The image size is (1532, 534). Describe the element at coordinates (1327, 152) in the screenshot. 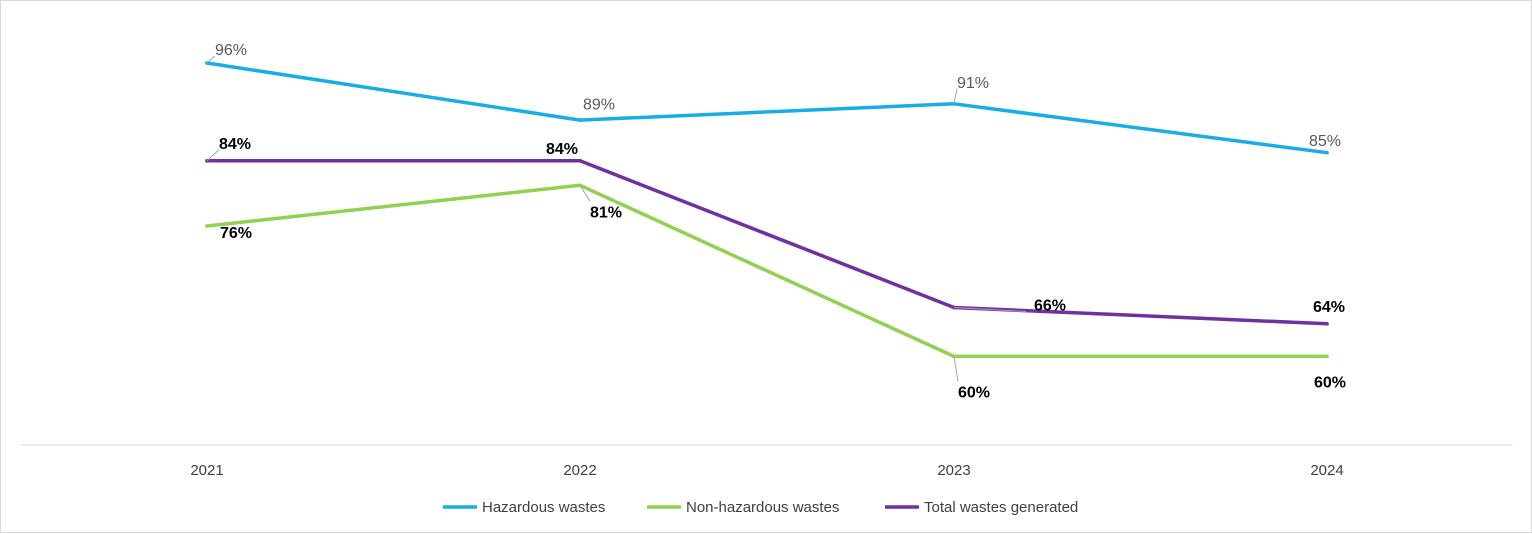

I see `data-point-hazardous-2024` at that location.